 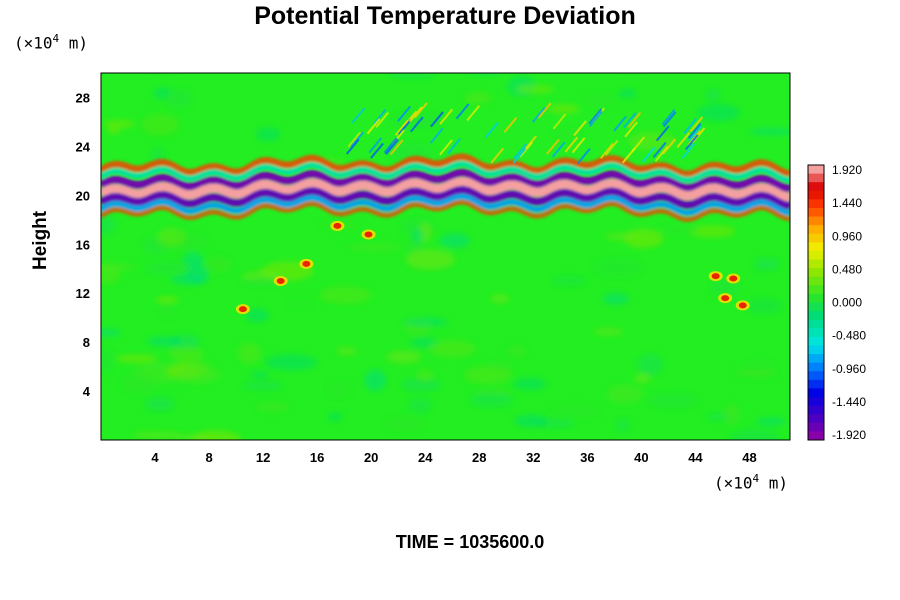 I want to click on y-tick-label: 4, so click(x=87, y=391).